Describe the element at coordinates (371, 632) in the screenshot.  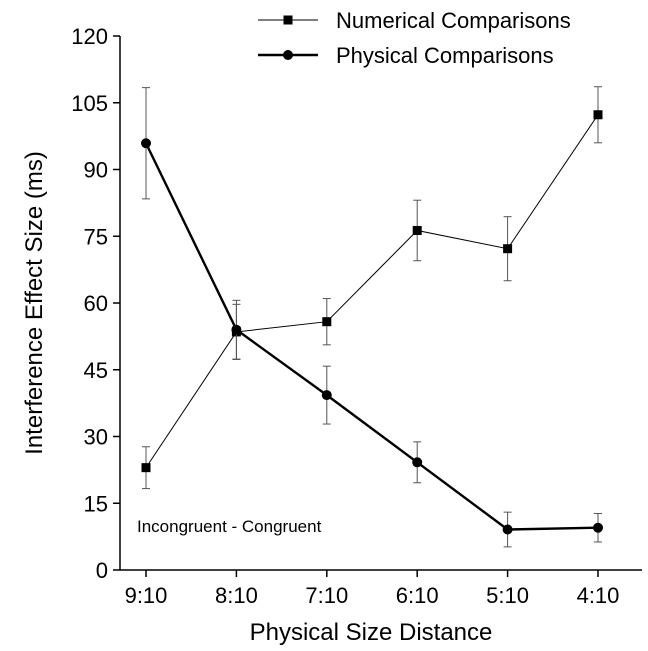
I see `x-axis-title: Physical Size Distance` at that location.